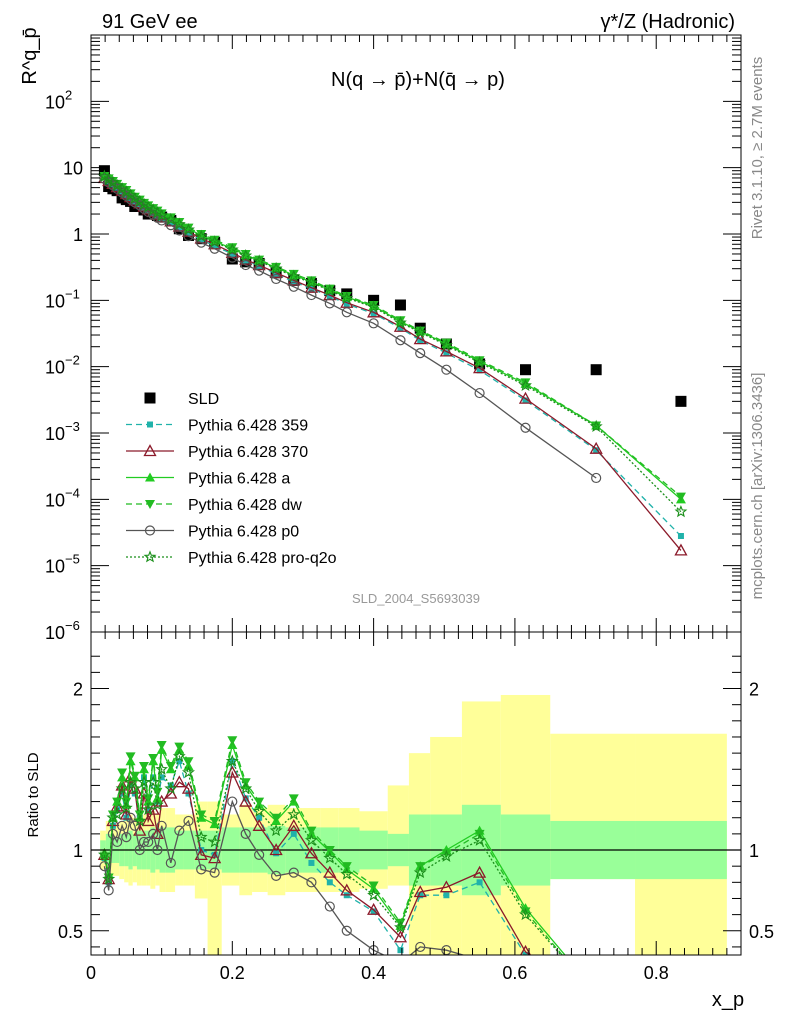  I want to click on legend-item: Pythia 6.428 pro-q2o, so click(231, 558).